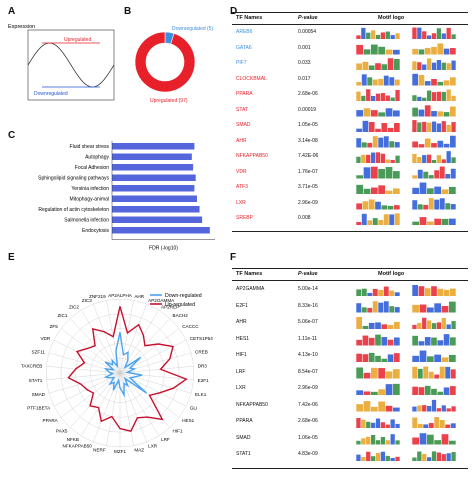  I want to click on panel-letter-a: A, so click(12, 11).